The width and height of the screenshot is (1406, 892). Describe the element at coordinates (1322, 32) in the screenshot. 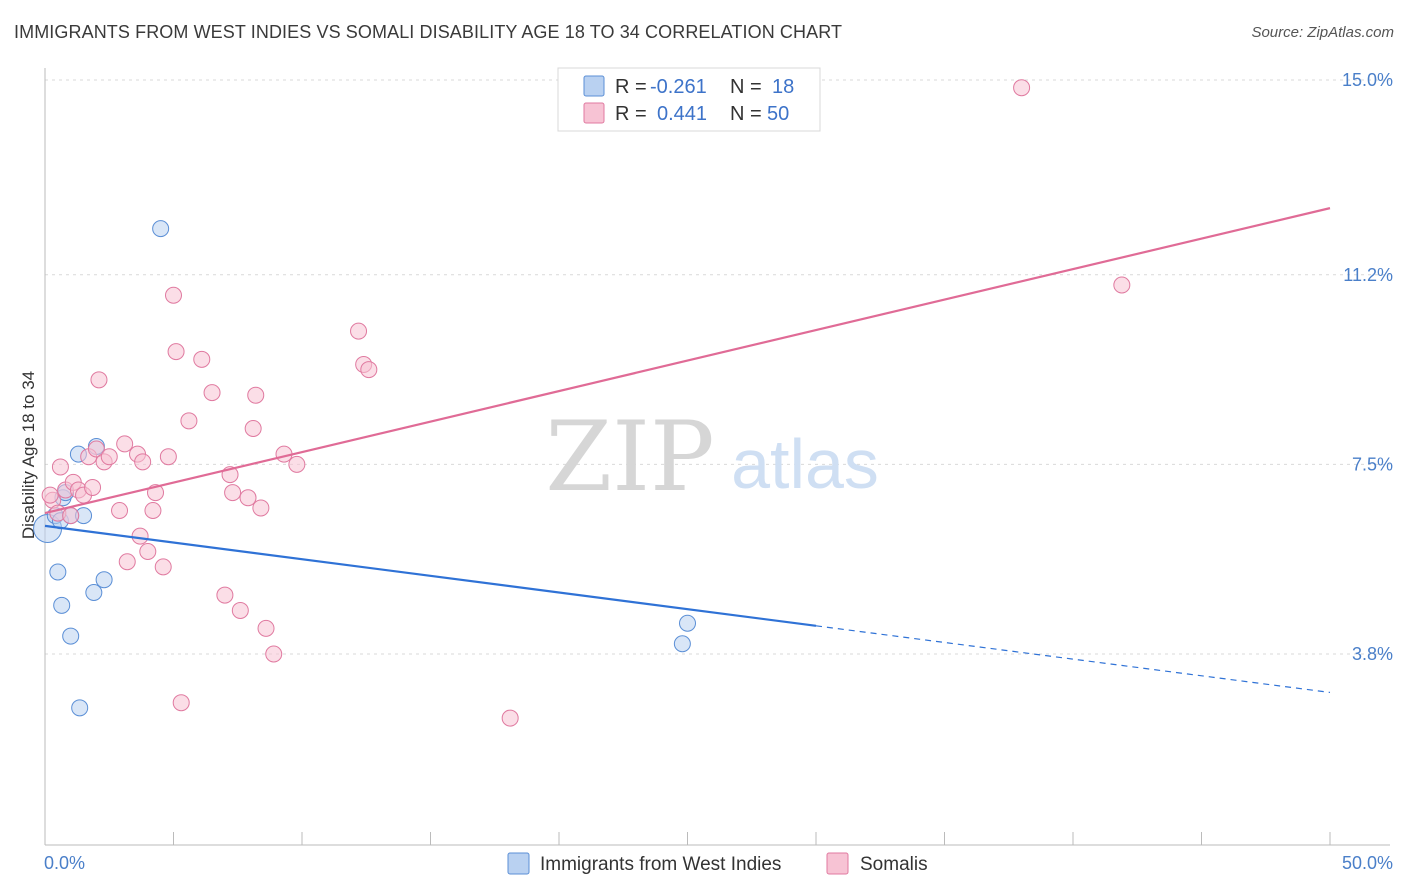

I see `chart-source: Source: ZipAtlas.com` at that location.